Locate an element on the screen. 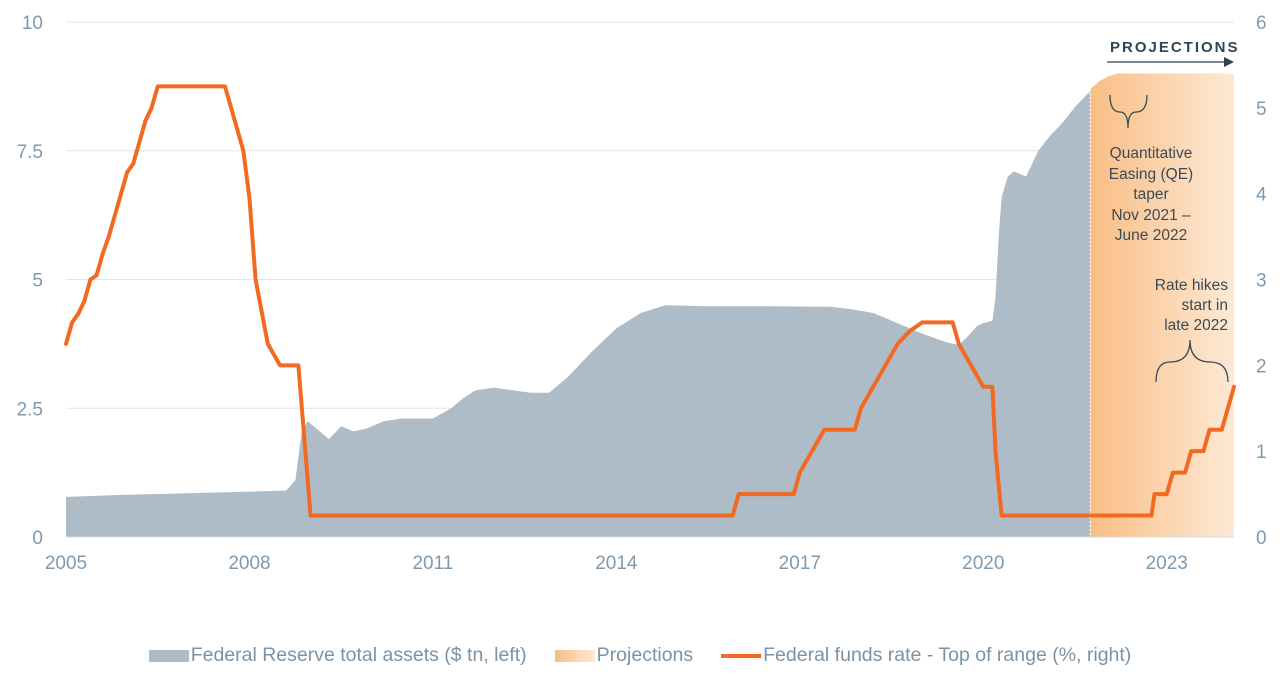 This screenshot has height=688, width=1280. y-right-tick-label: 0 is located at coordinates (1261, 538).